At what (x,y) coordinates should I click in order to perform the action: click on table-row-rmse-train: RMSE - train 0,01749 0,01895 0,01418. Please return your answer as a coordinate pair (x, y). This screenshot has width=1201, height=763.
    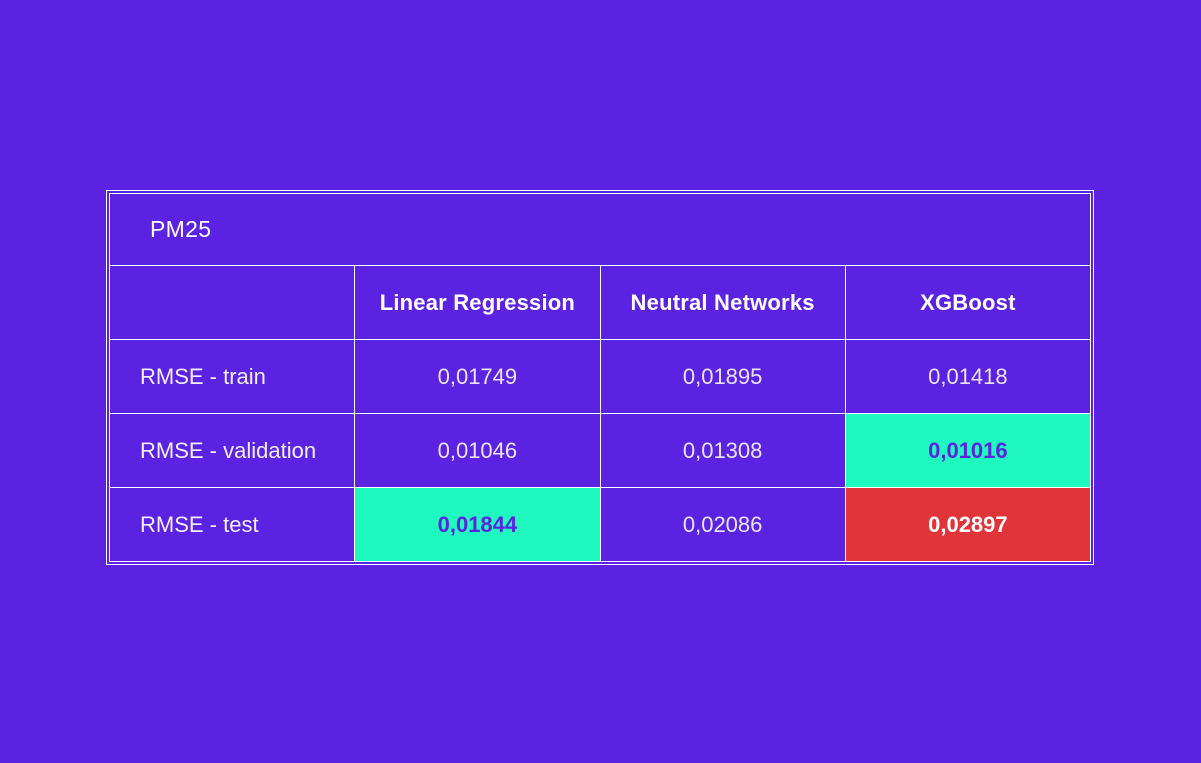
    Looking at the image, I should click on (600, 376).